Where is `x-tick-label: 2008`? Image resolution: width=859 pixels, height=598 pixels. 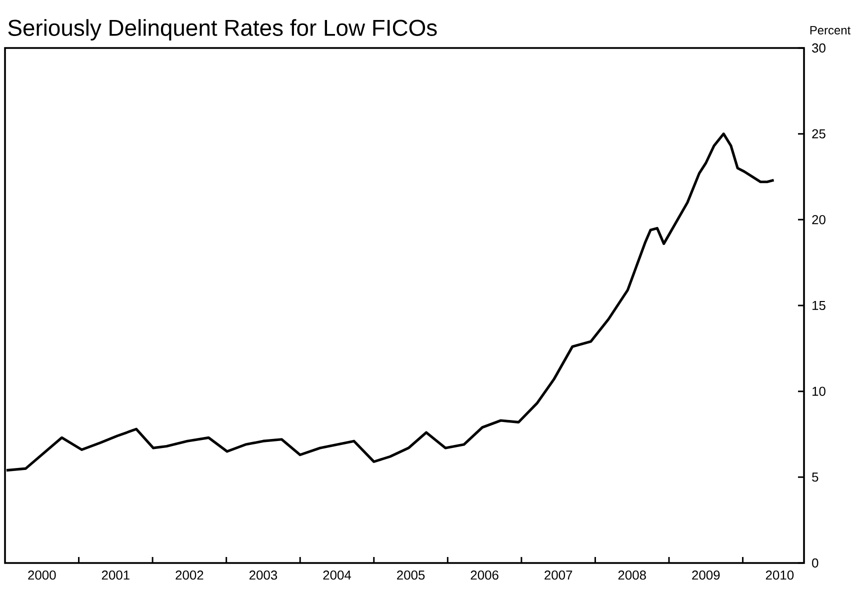 x-tick-label: 2008 is located at coordinates (632, 575).